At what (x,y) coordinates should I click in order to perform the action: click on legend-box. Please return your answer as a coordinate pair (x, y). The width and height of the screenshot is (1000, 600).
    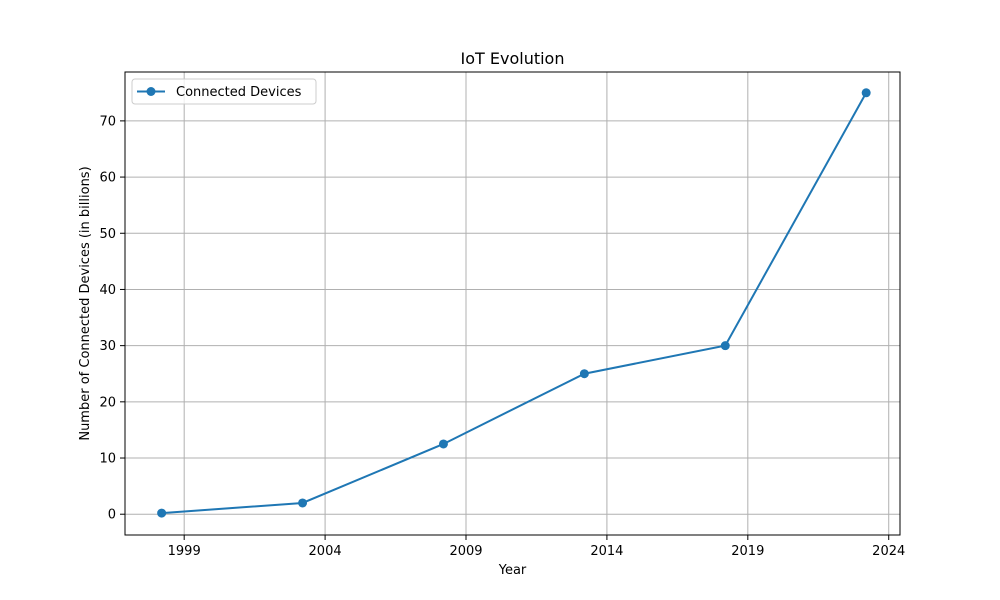
    Looking at the image, I should click on (224, 91).